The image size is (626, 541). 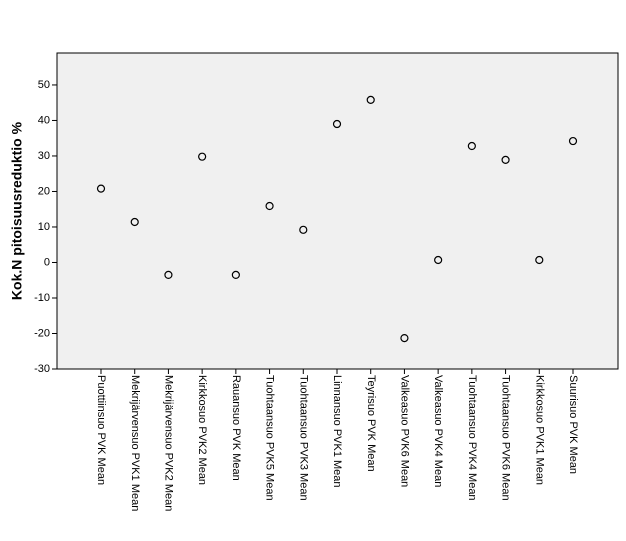 I want to click on y-tick-label: -10, so click(x=42, y=298).